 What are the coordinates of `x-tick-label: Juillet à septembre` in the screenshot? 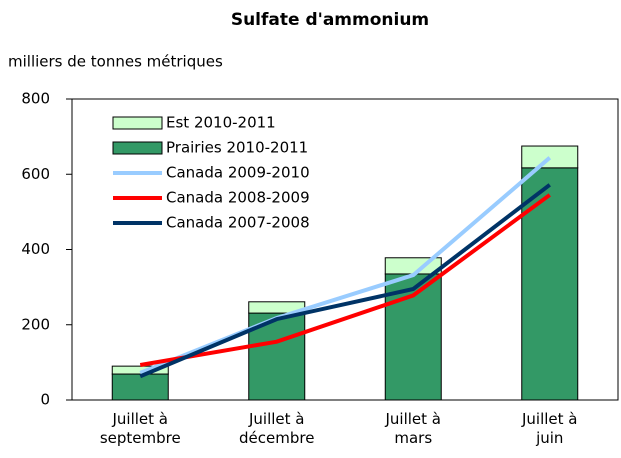 It's located at (140, 428).